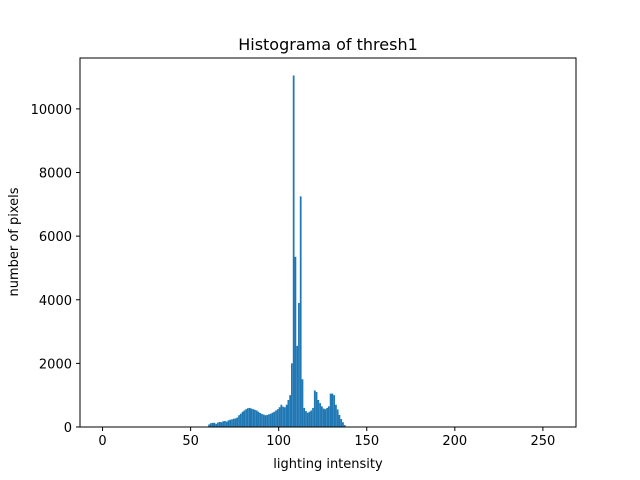  What do you see at coordinates (102, 441) in the screenshot?
I see `x-tick-label: 0` at bounding box center [102, 441].